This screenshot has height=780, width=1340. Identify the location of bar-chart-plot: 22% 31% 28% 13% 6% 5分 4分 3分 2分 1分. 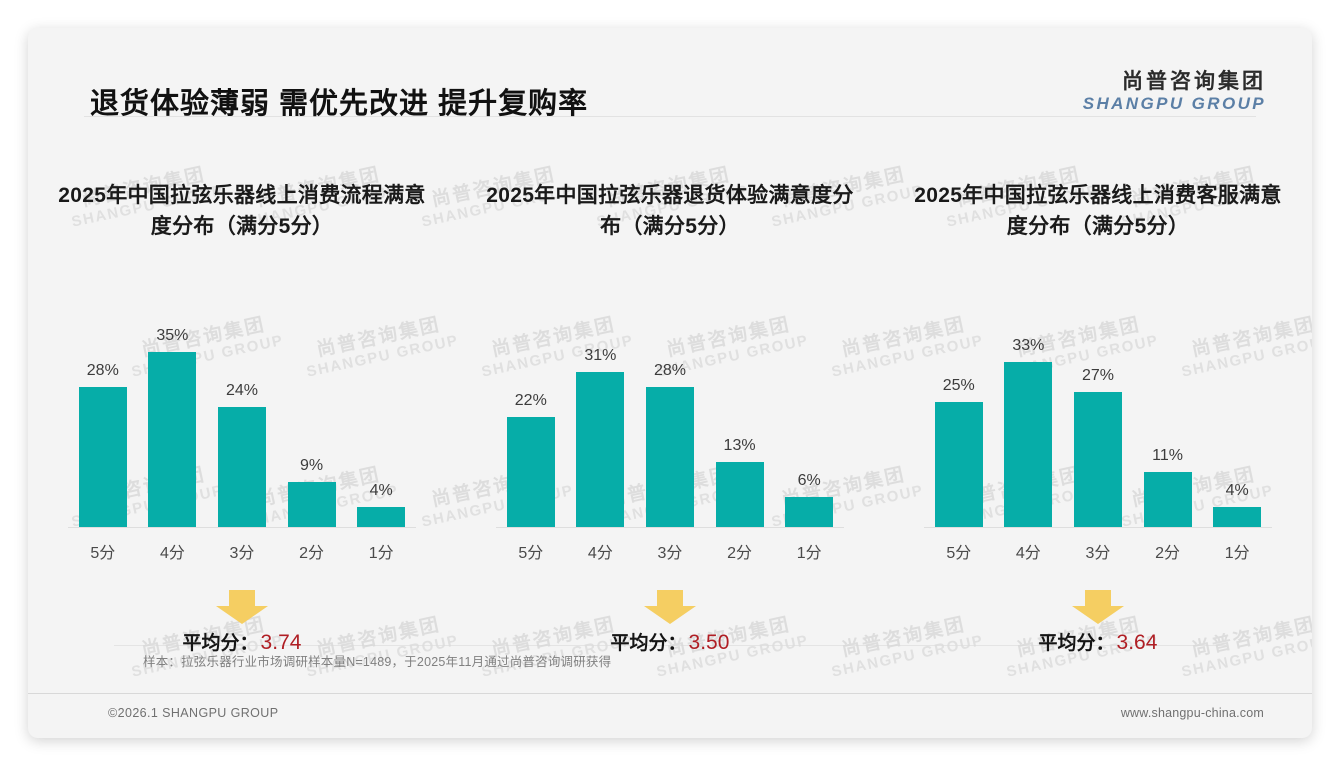
(669, 425).